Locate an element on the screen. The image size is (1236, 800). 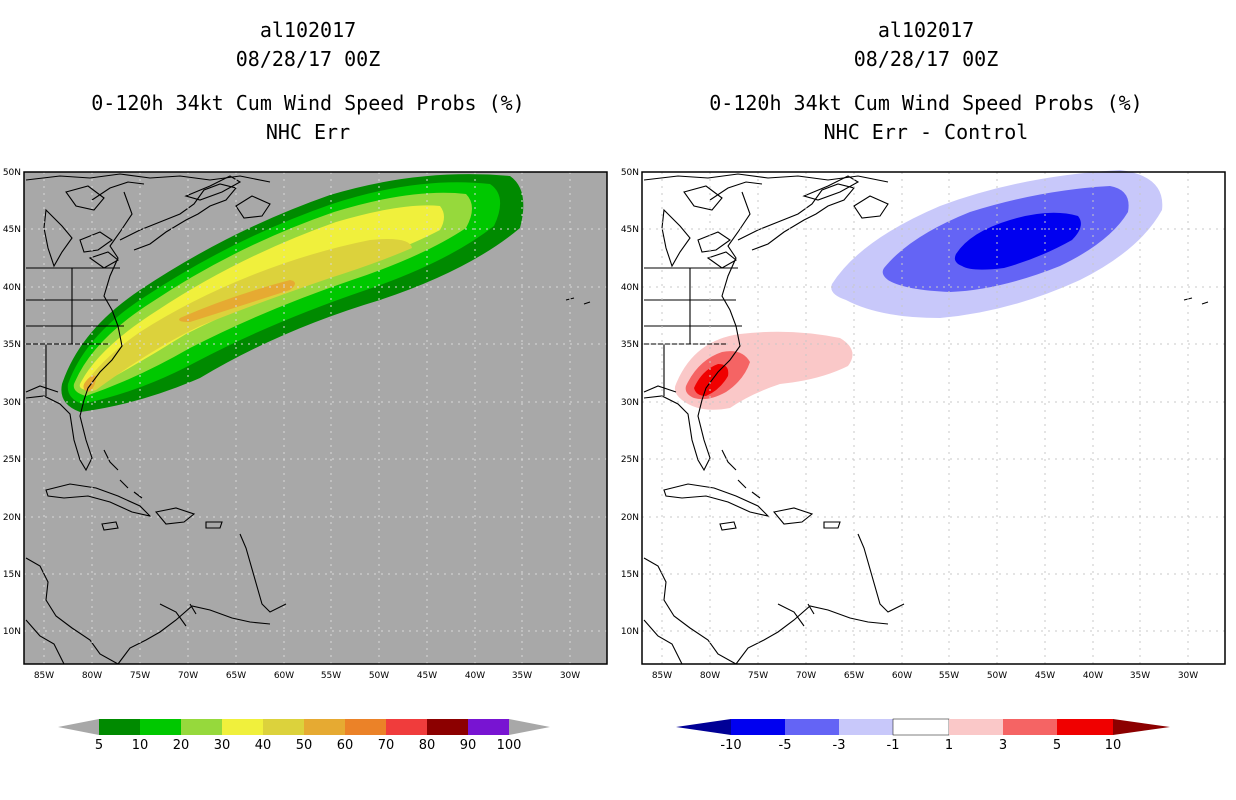
lon-label: 30W is located at coordinates (570, 676).